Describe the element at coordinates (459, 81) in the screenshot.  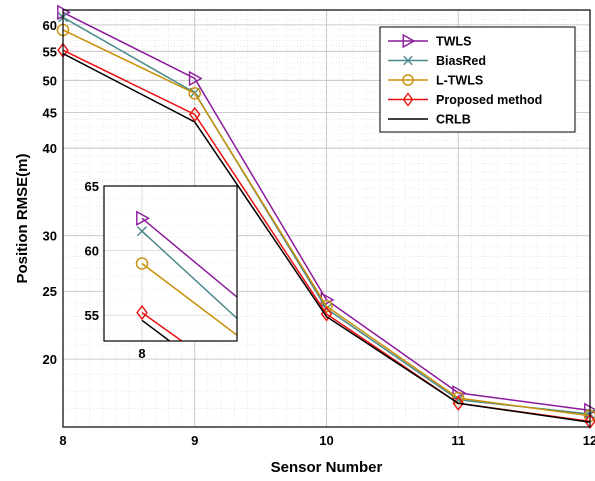
I see `legend-label: L-TWLS` at that location.